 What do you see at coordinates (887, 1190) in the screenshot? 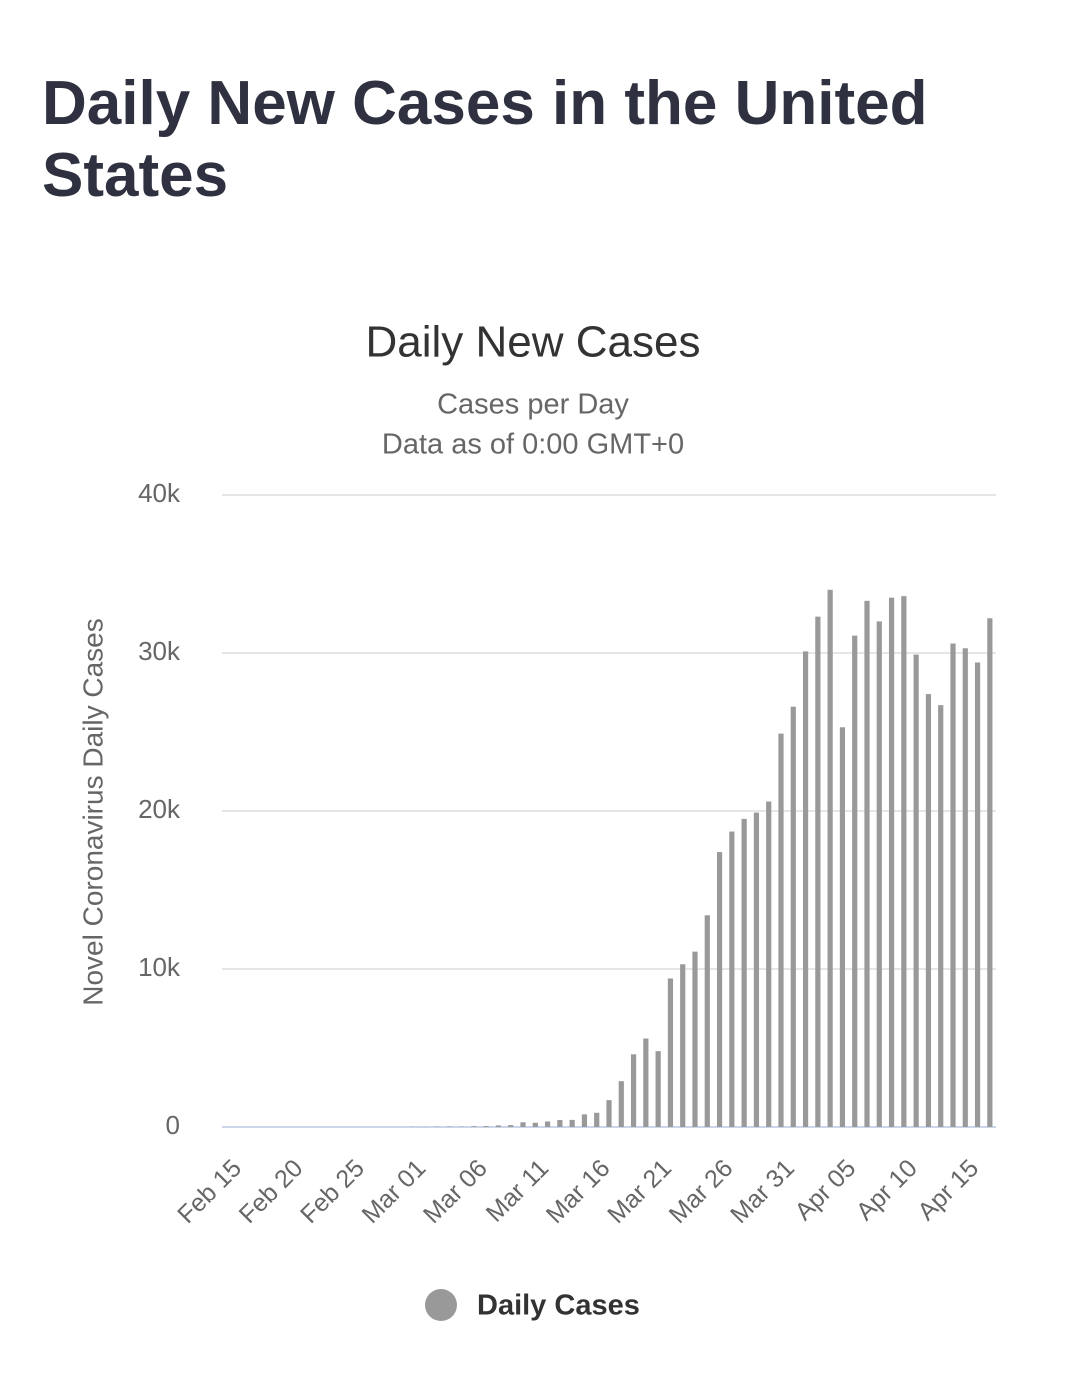
I see `x-tick-label: Apr 10` at bounding box center [887, 1190].